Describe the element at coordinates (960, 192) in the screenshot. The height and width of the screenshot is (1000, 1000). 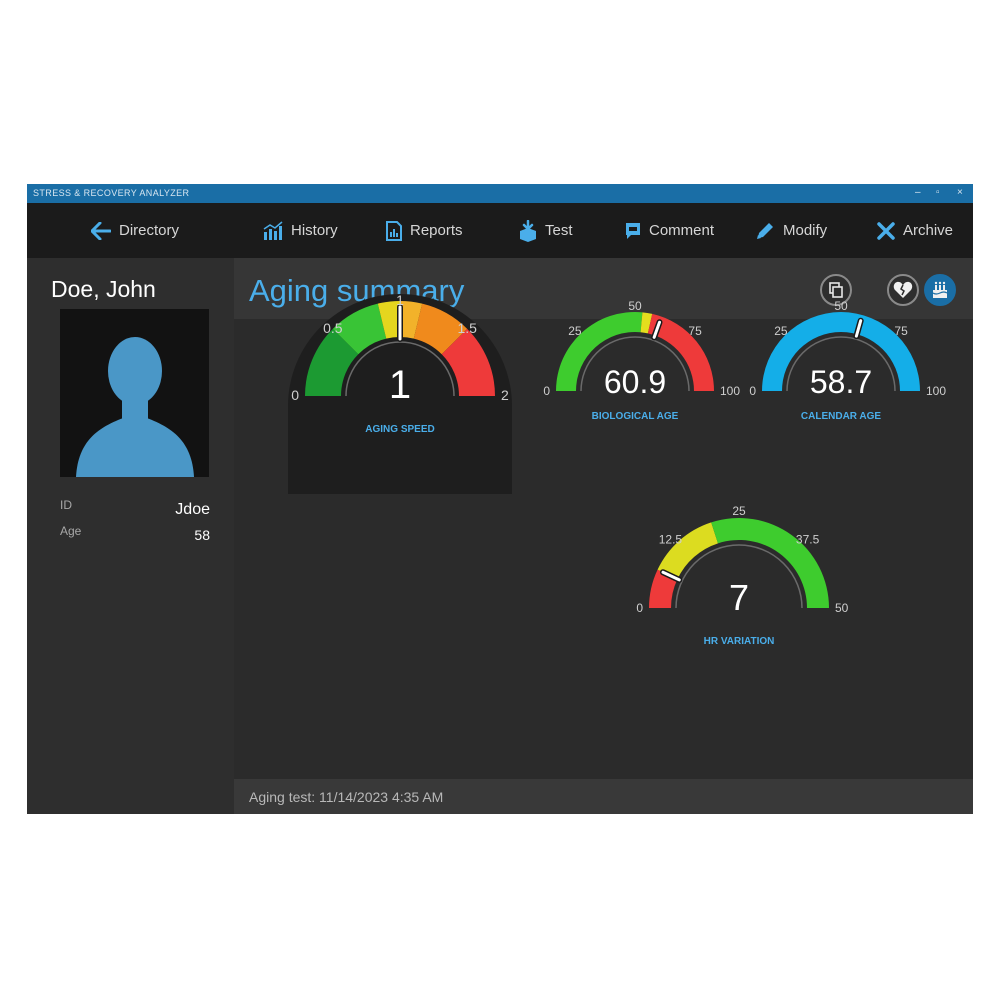
I see `close-button: ×` at that location.